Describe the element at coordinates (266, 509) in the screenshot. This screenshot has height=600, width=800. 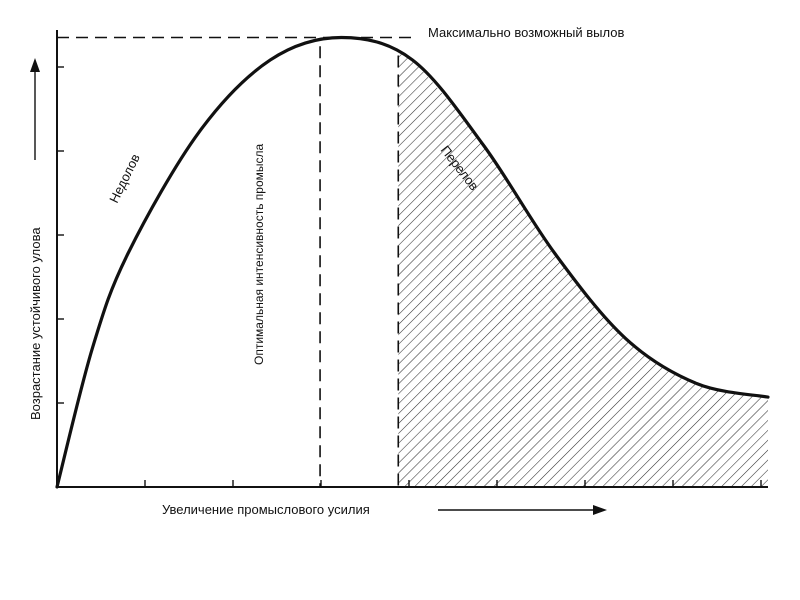
I see `x-axis-label: Увеличение промыслового усилия` at that location.